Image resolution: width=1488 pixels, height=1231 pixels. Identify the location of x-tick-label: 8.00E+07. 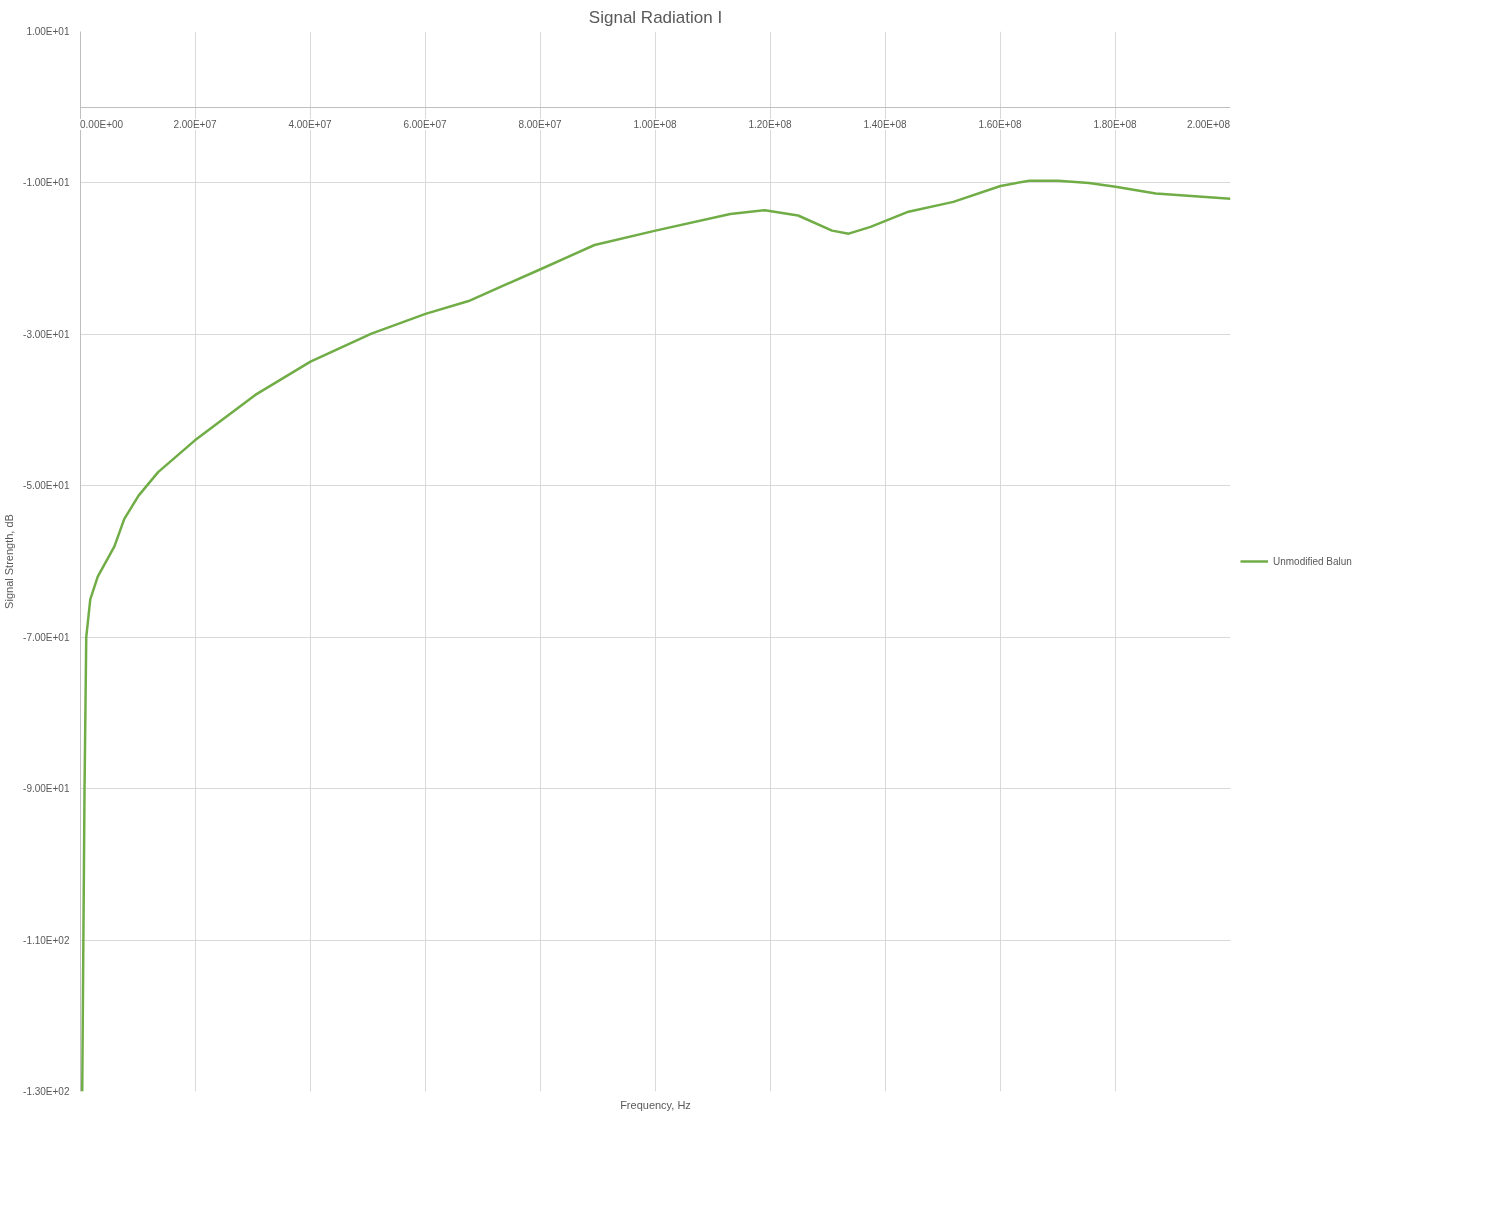
(540, 124).